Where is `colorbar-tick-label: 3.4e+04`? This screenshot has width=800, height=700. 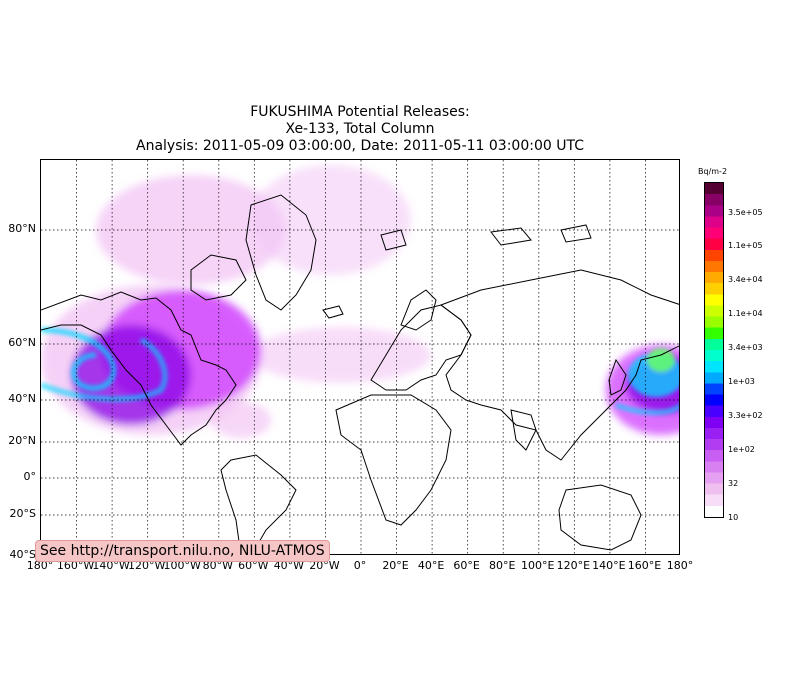
colorbar-tick-label: 3.4e+04 is located at coordinates (745, 279).